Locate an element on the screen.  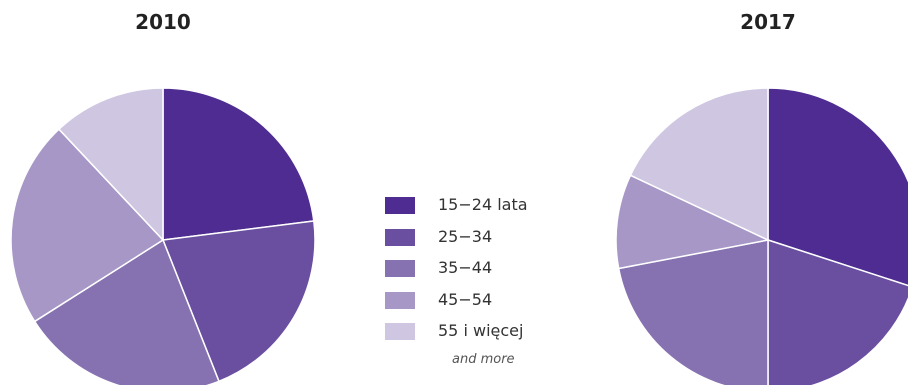
legend-label: 35−44 is located at coordinates (465, 267).